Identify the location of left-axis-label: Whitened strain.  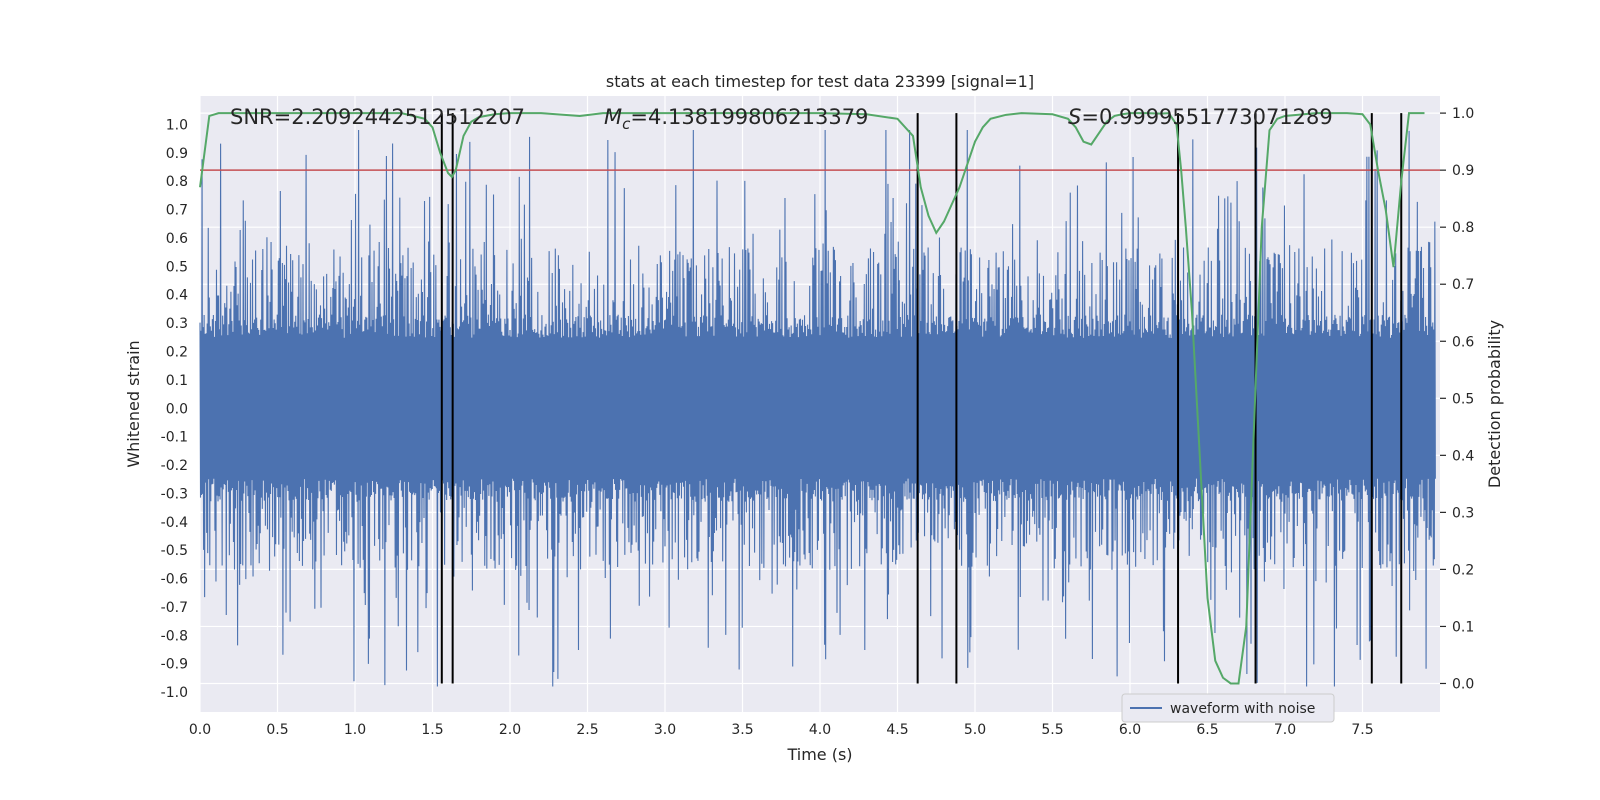
(133, 403).